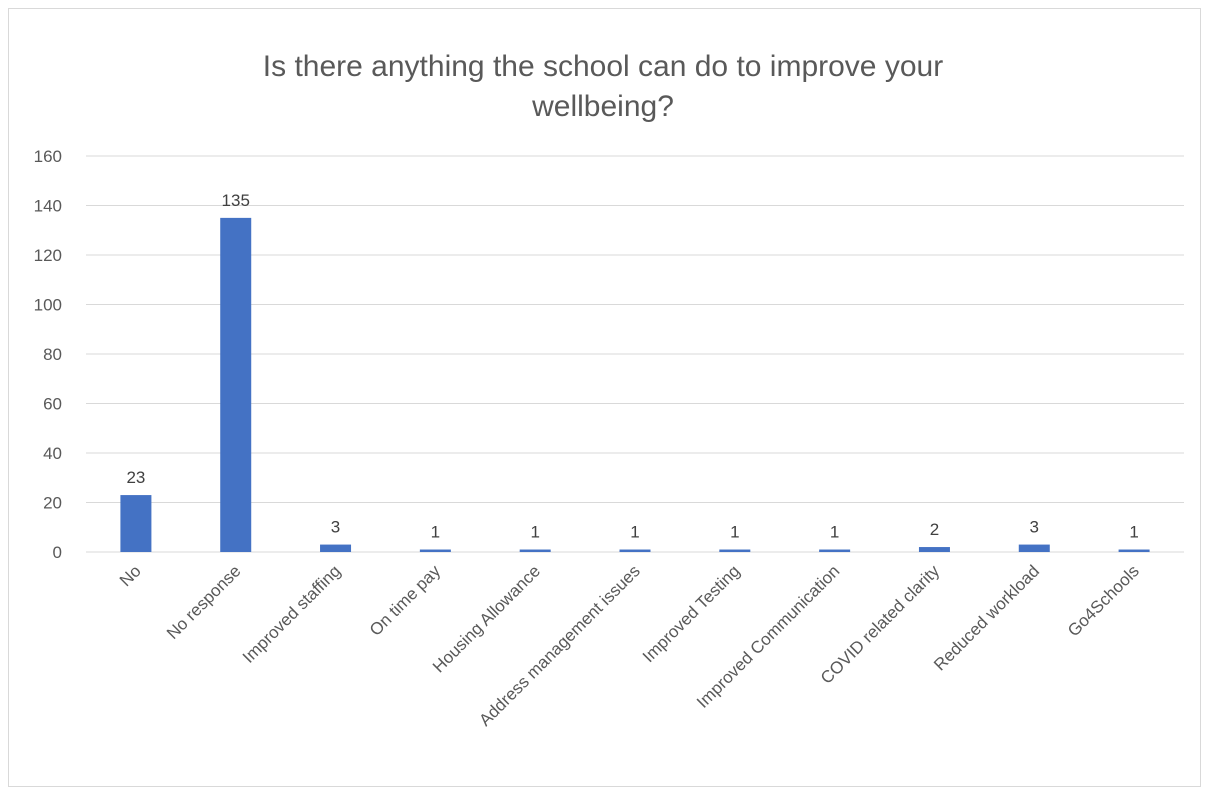 The image size is (1210, 795). I want to click on y-tick-label: 20, so click(52, 503).